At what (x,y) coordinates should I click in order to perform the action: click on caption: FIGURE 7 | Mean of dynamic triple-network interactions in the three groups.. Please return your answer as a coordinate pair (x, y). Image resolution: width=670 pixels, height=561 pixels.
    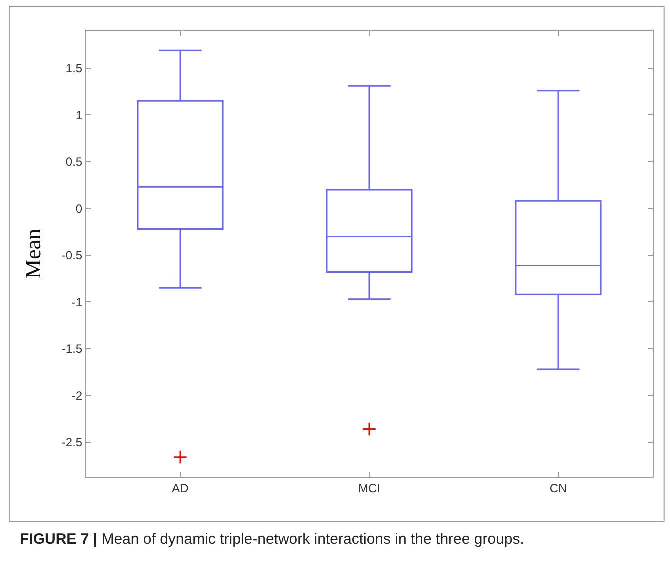
    Looking at the image, I should click on (272, 539).